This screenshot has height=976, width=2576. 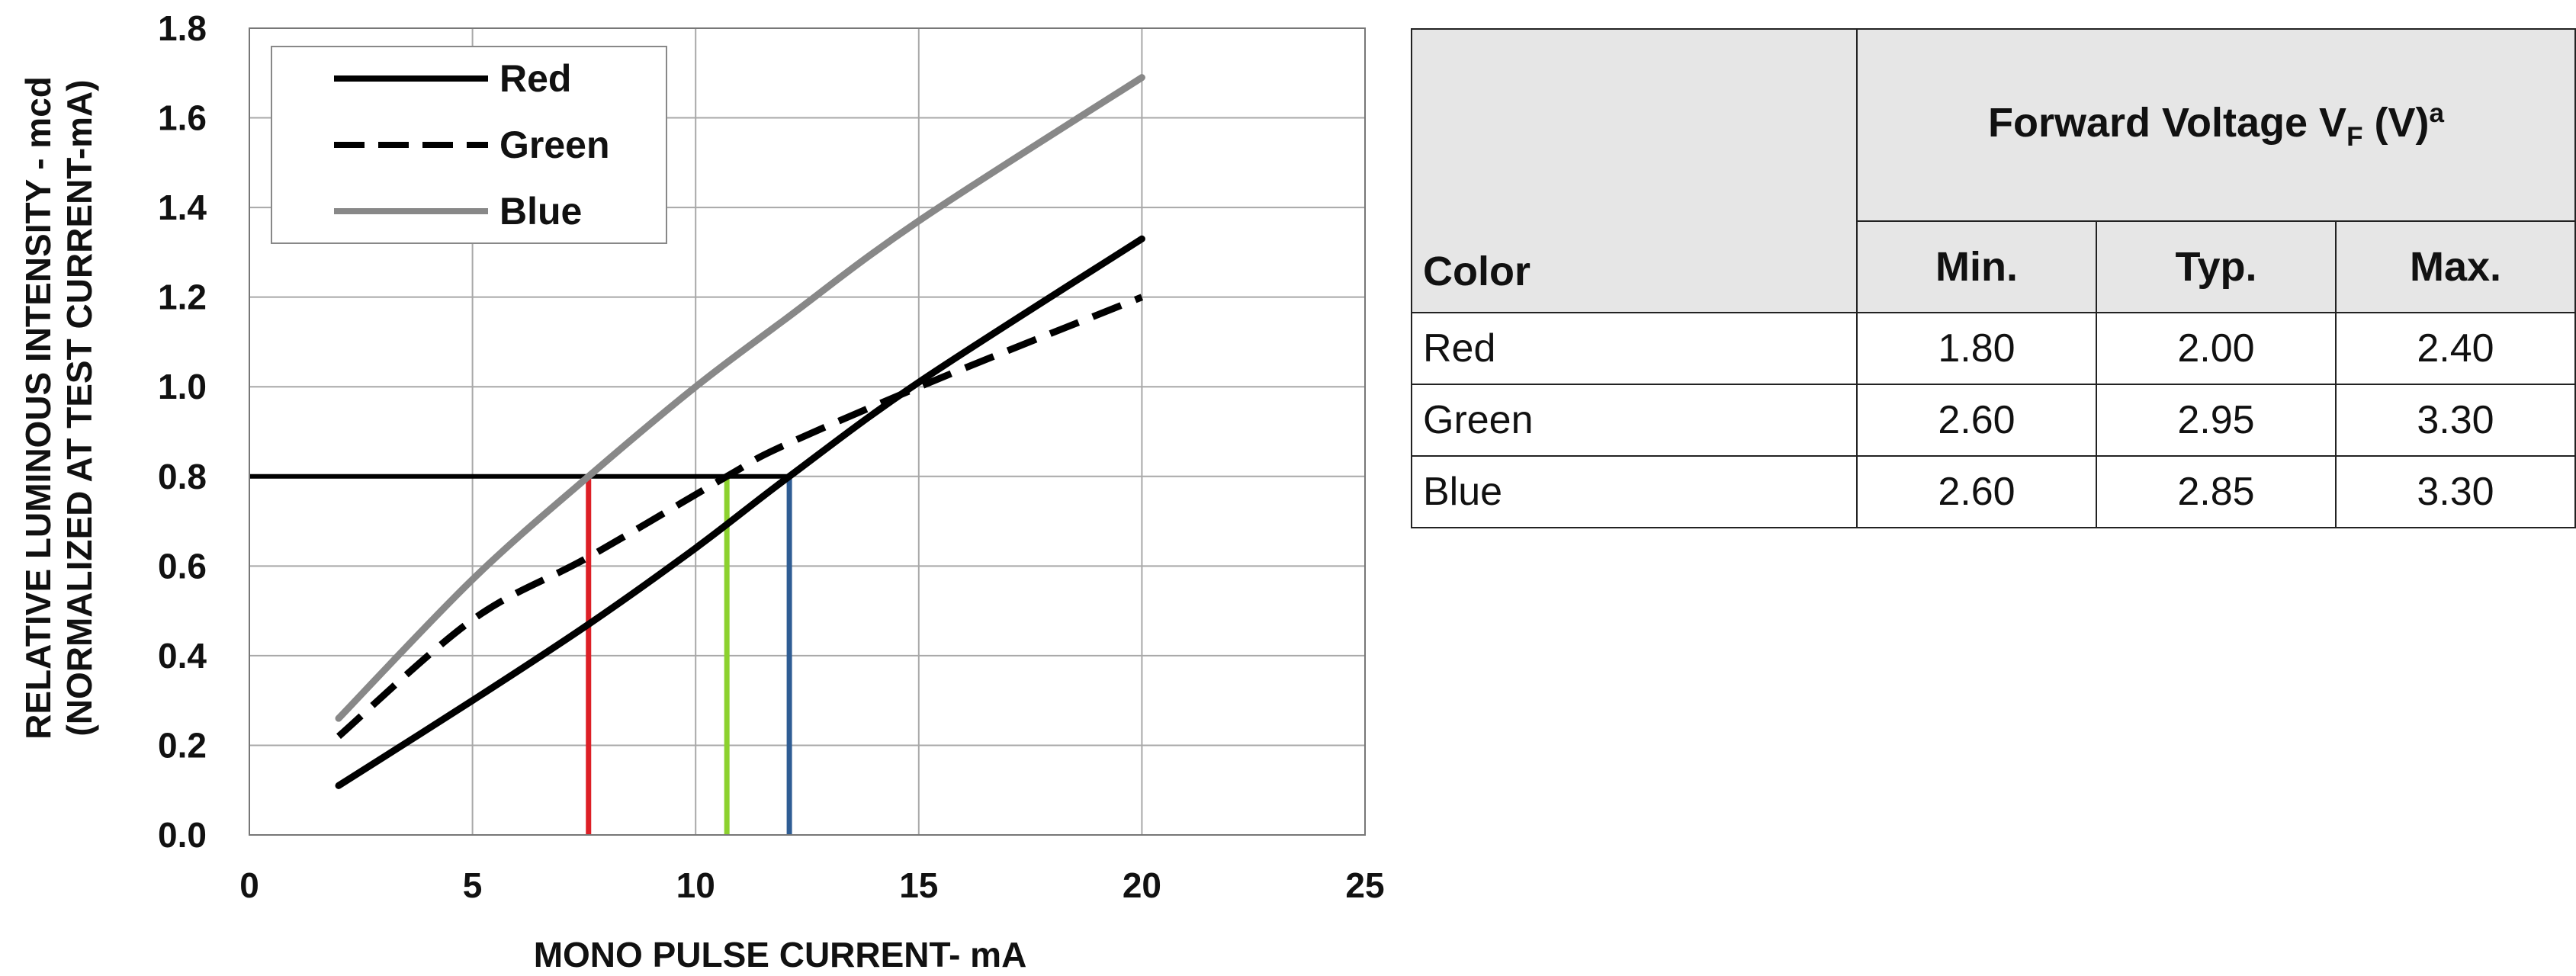 I want to click on y-axis-title-line1: RELATIVE LUMINOUS INTENSITY - mcd, so click(x=38, y=408).